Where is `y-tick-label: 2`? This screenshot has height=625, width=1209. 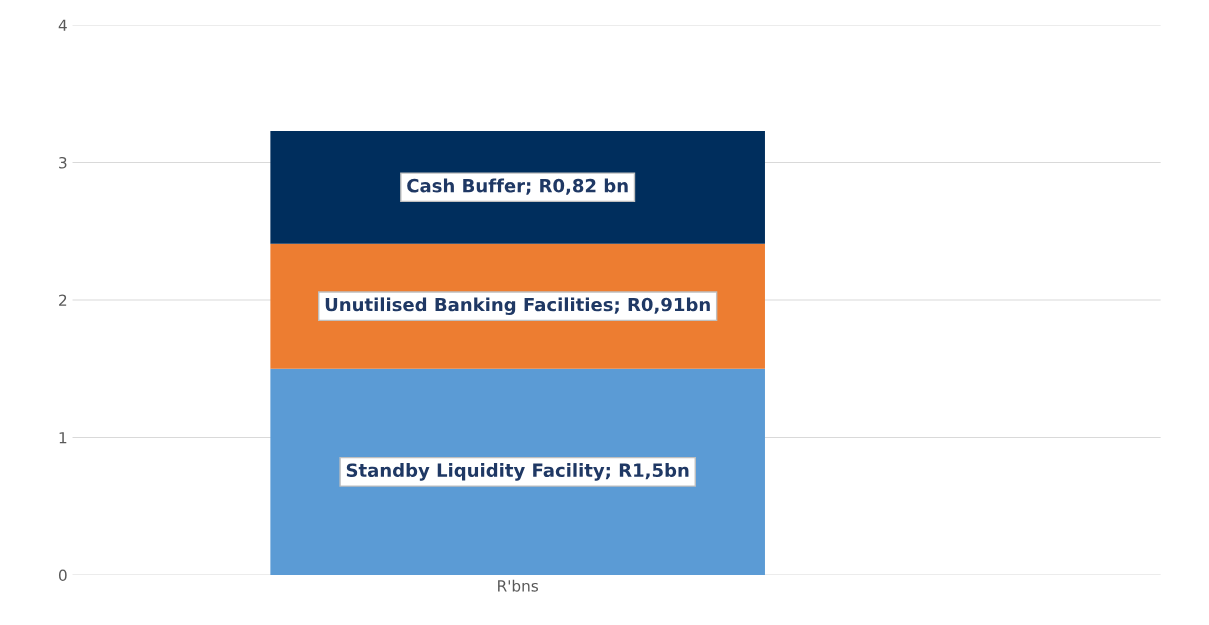
y-tick-label: 2 is located at coordinates (63, 300).